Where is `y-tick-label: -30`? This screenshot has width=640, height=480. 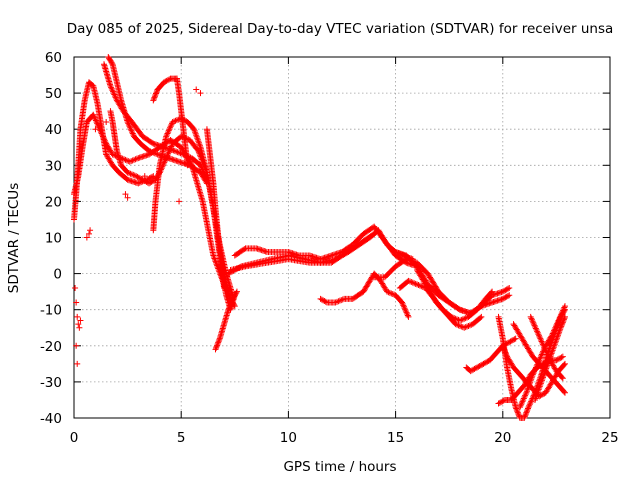 y-tick-label: -30 is located at coordinates (51, 383).